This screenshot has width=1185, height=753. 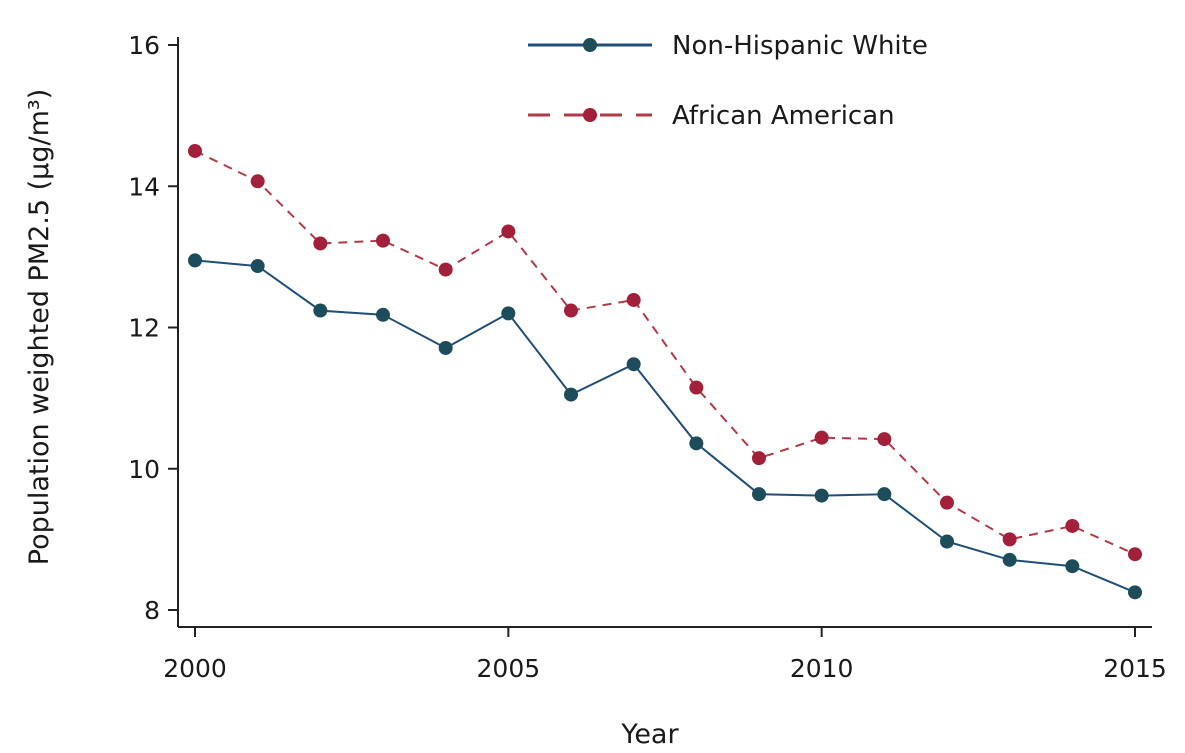 I want to click on y-tick-label: 8, so click(x=152, y=610).